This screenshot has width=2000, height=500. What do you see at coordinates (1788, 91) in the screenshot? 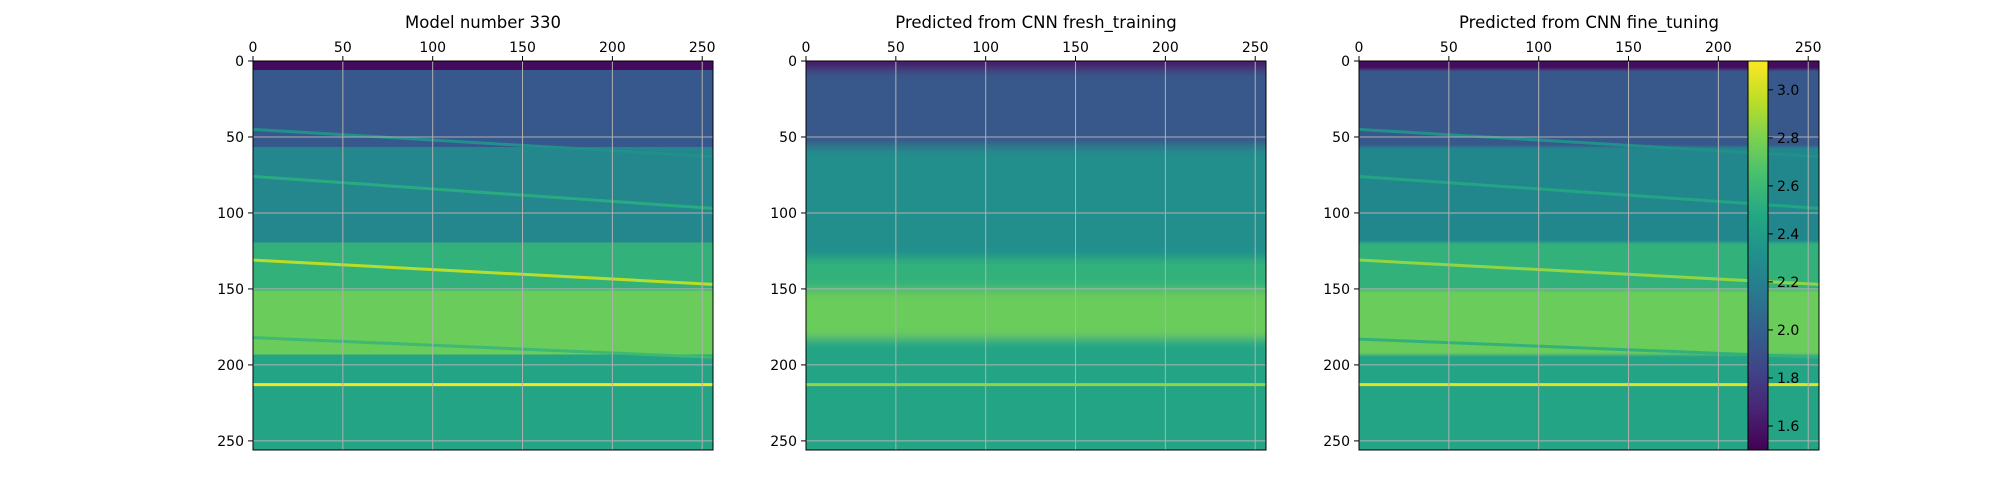
I see `colorbar-tick-label: 3.0` at bounding box center [1788, 91].